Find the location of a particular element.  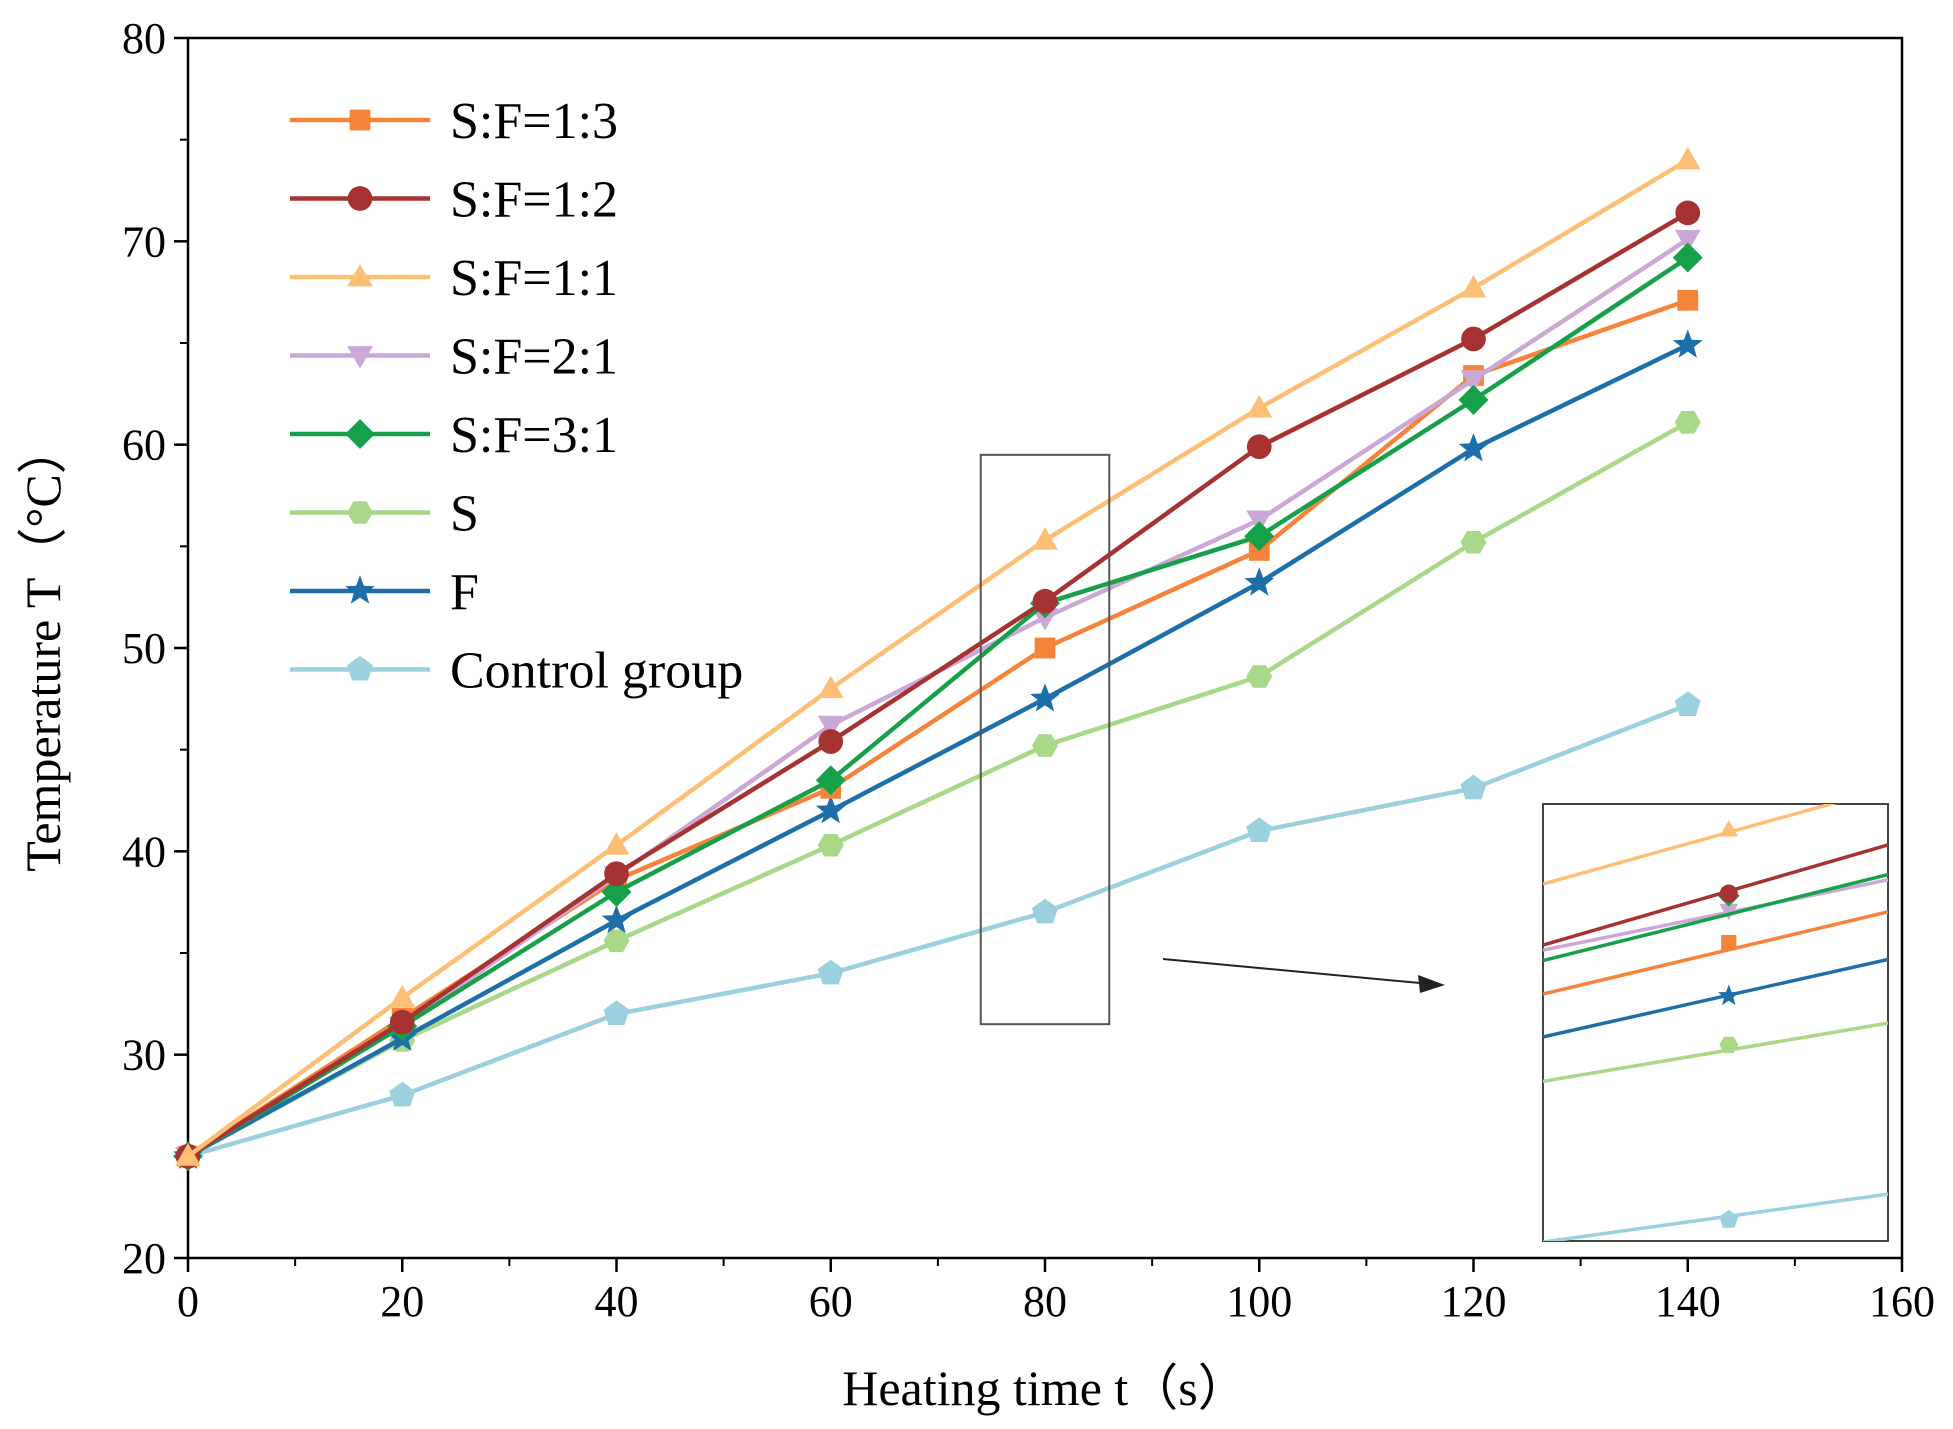

zoom-arrow-line is located at coordinates (1291, 971).